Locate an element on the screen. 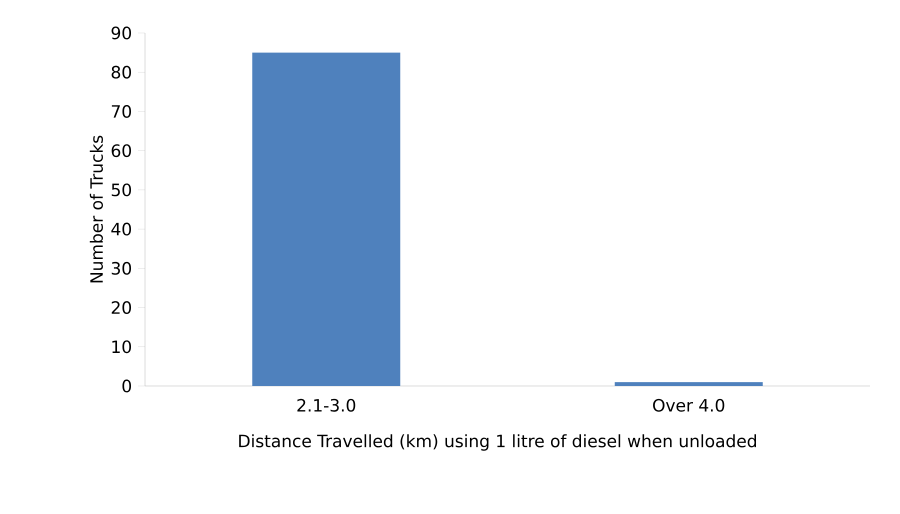 The width and height of the screenshot is (900, 514). y-tick-label: 10 is located at coordinates (122, 347).